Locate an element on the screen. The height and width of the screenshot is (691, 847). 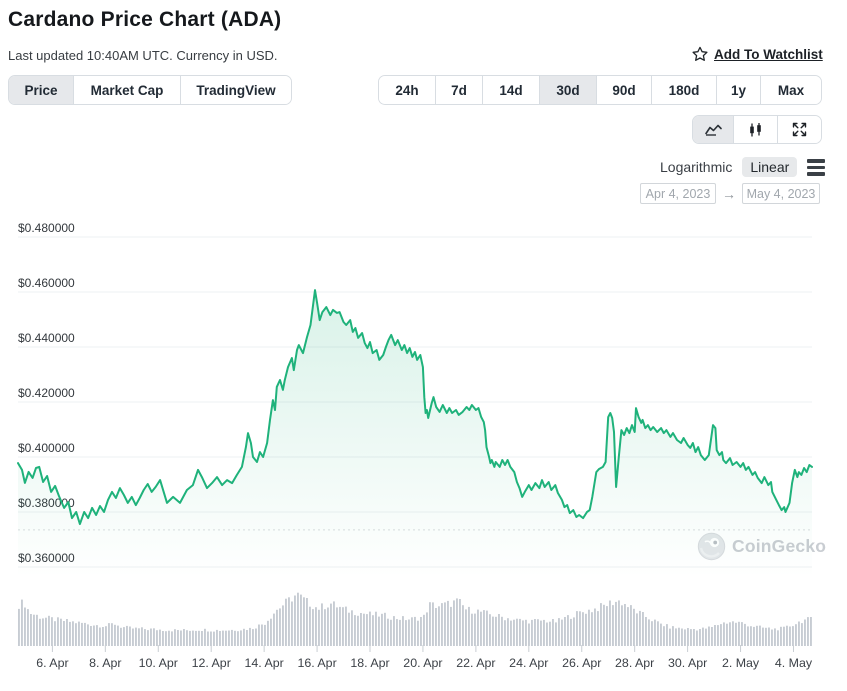
range-24h: 24h is located at coordinates (407, 90).